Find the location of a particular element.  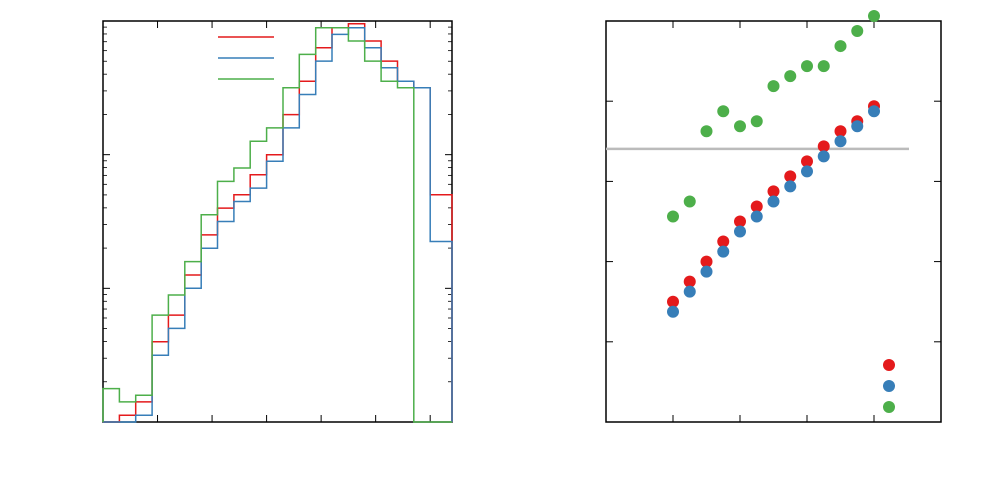

scatter-legend-marker-red is located at coordinates (889, 365).